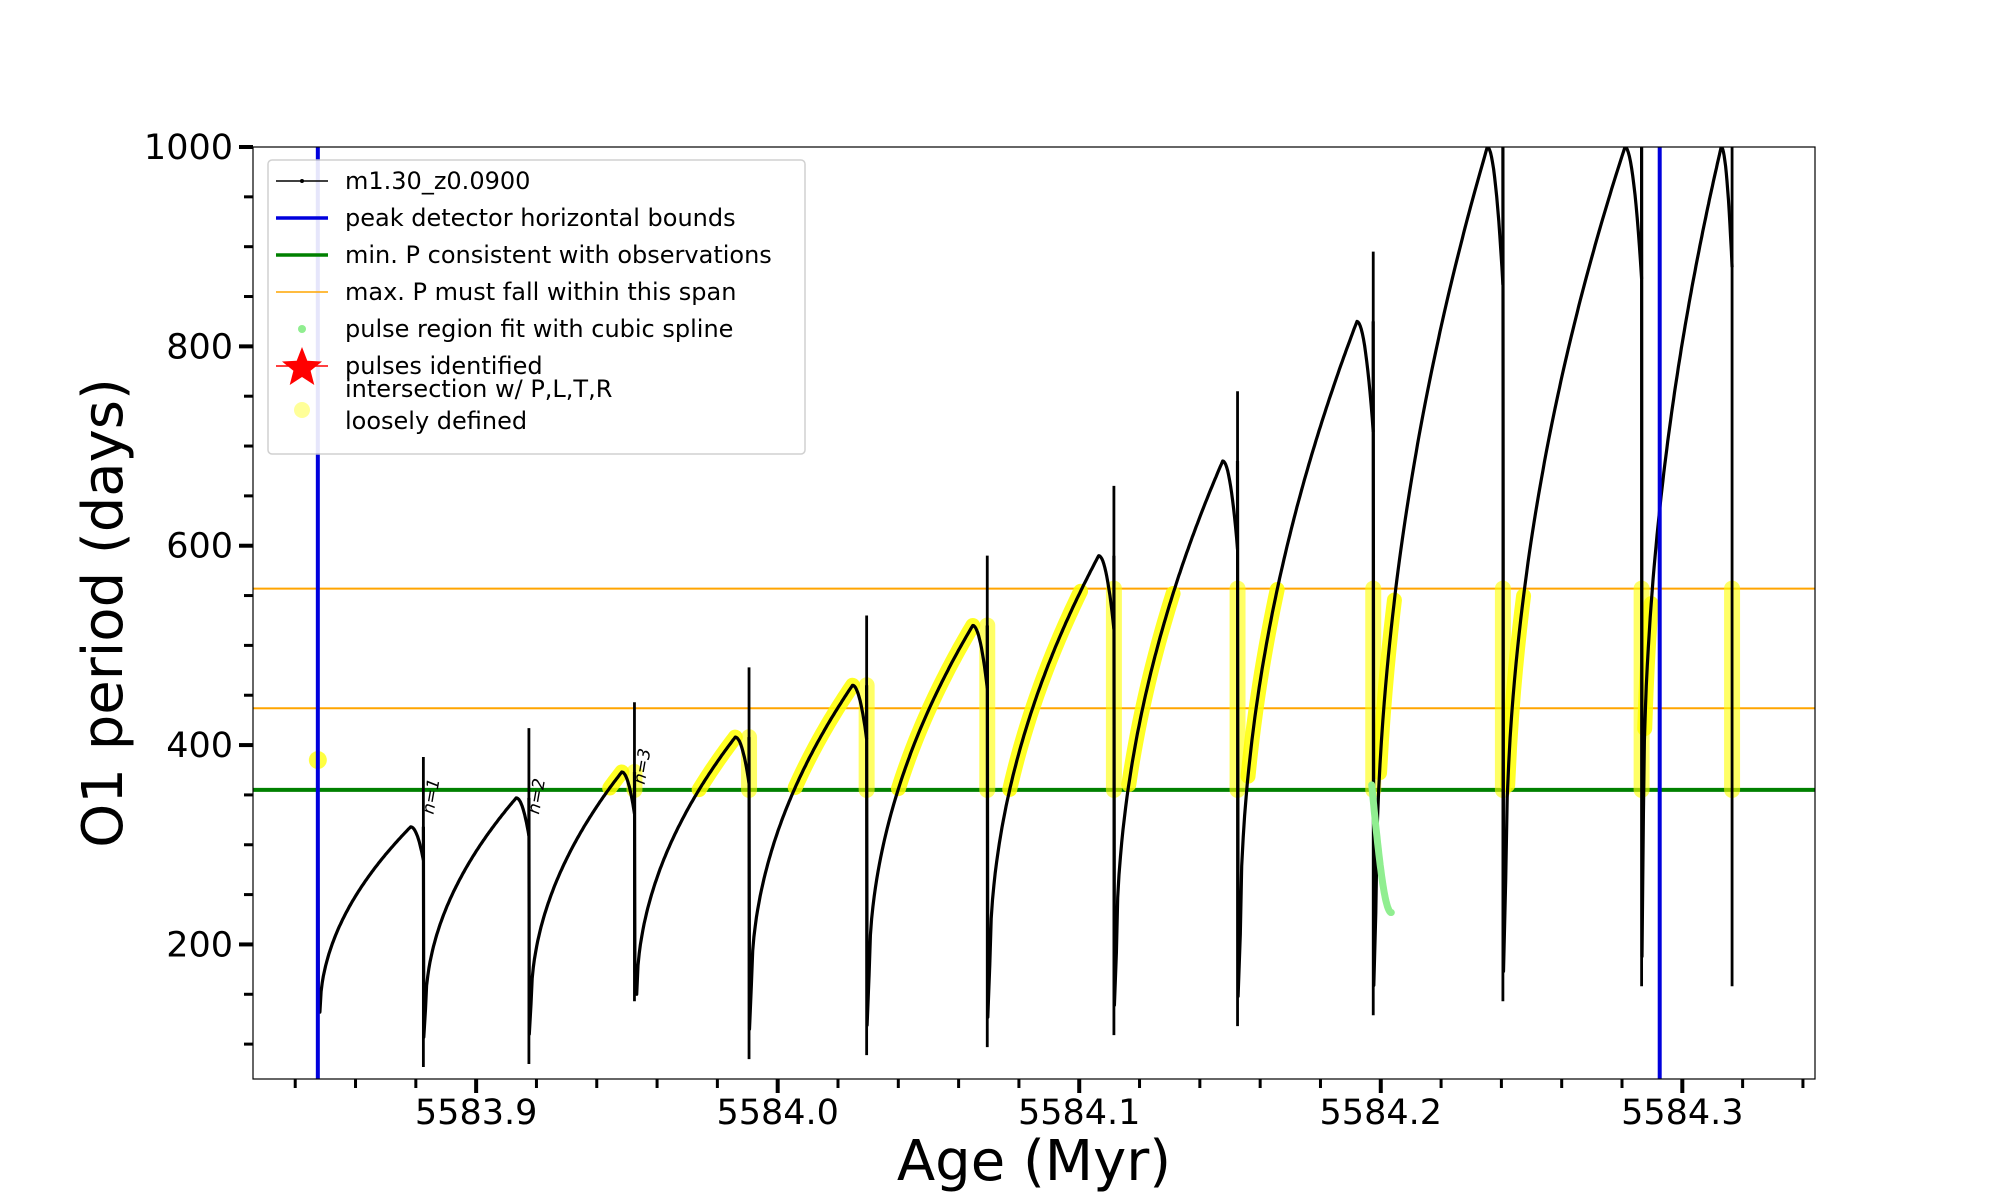 The width and height of the screenshot is (2000, 1200). Describe the element at coordinates (199, 547) in the screenshot. I see `y-tick-label: 600` at that location.